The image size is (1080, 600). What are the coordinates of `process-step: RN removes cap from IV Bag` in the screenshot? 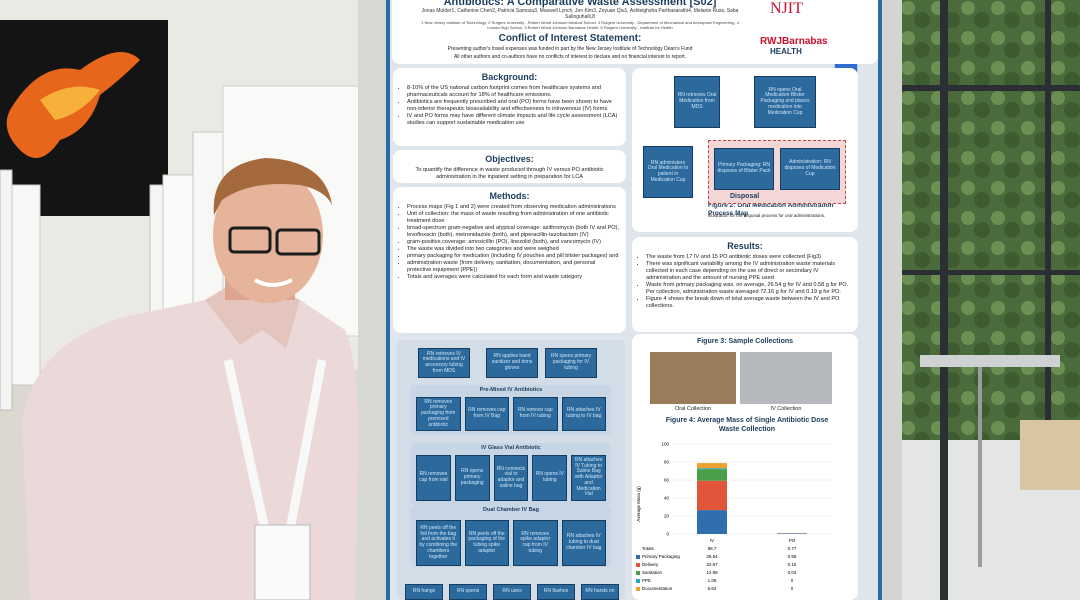 It's located at (486, 414).